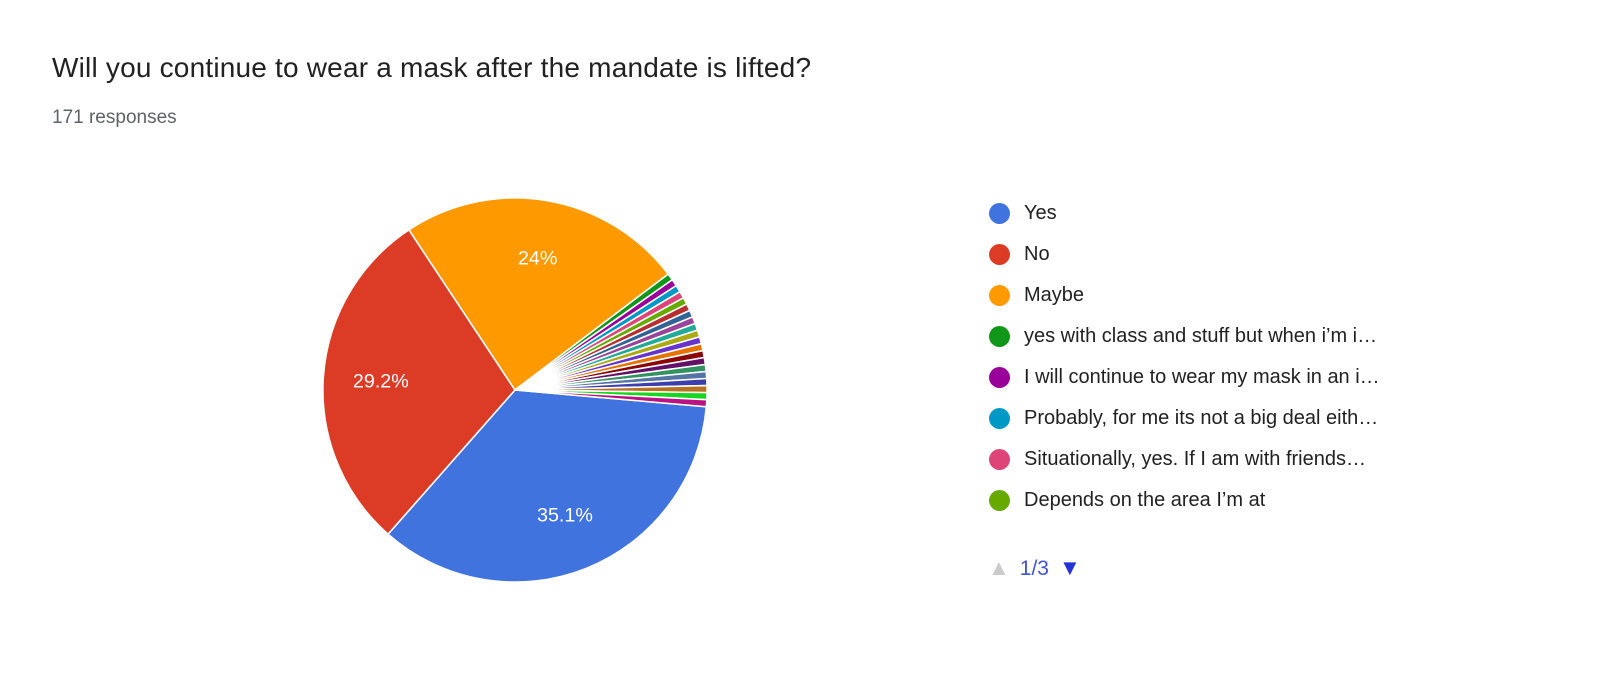 The image size is (1600, 673). Describe the element at coordinates (565, 516) in the screenshot. I see `pie-slice-label: 35.1%` at that location.